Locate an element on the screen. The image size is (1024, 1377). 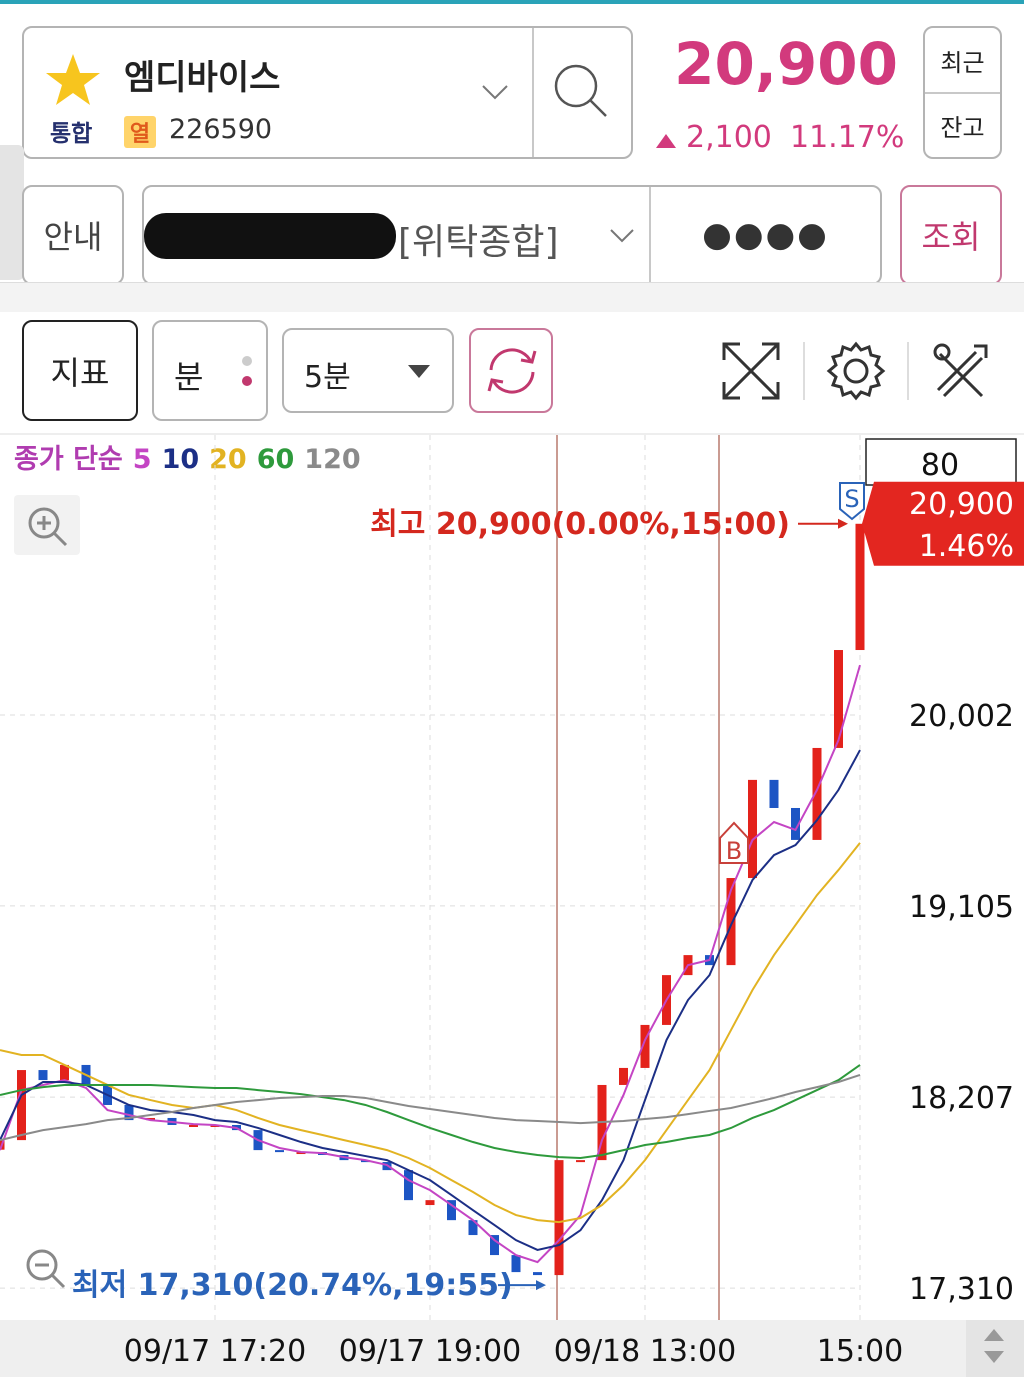
side-handle is located at coordinates (12, 212).